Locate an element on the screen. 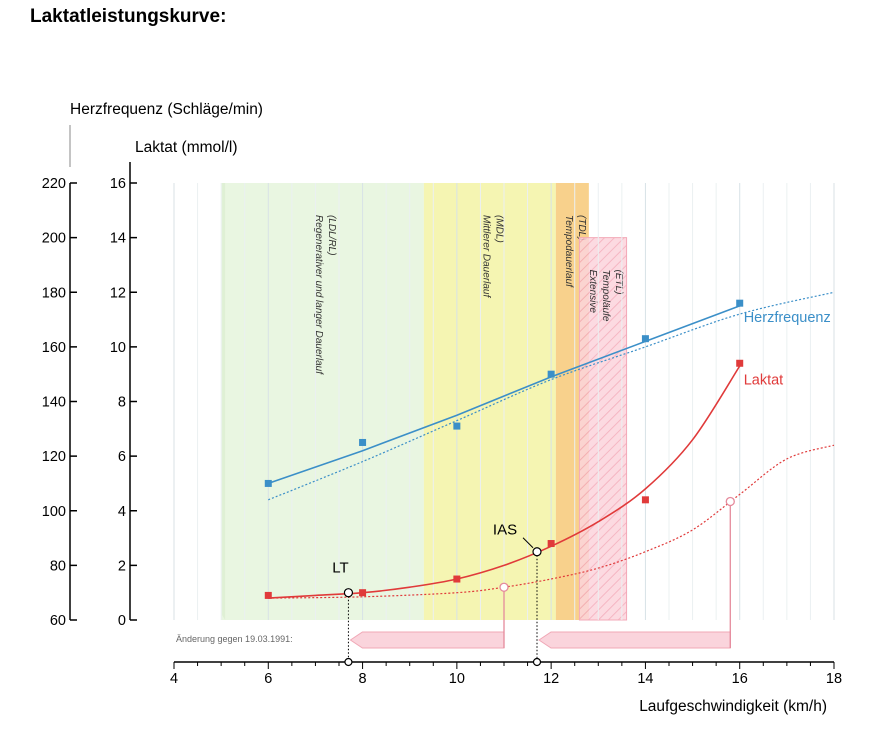 This screenshot has height=731, width=881. threshold-label-lt: LT is located at coordinates (340, 568).